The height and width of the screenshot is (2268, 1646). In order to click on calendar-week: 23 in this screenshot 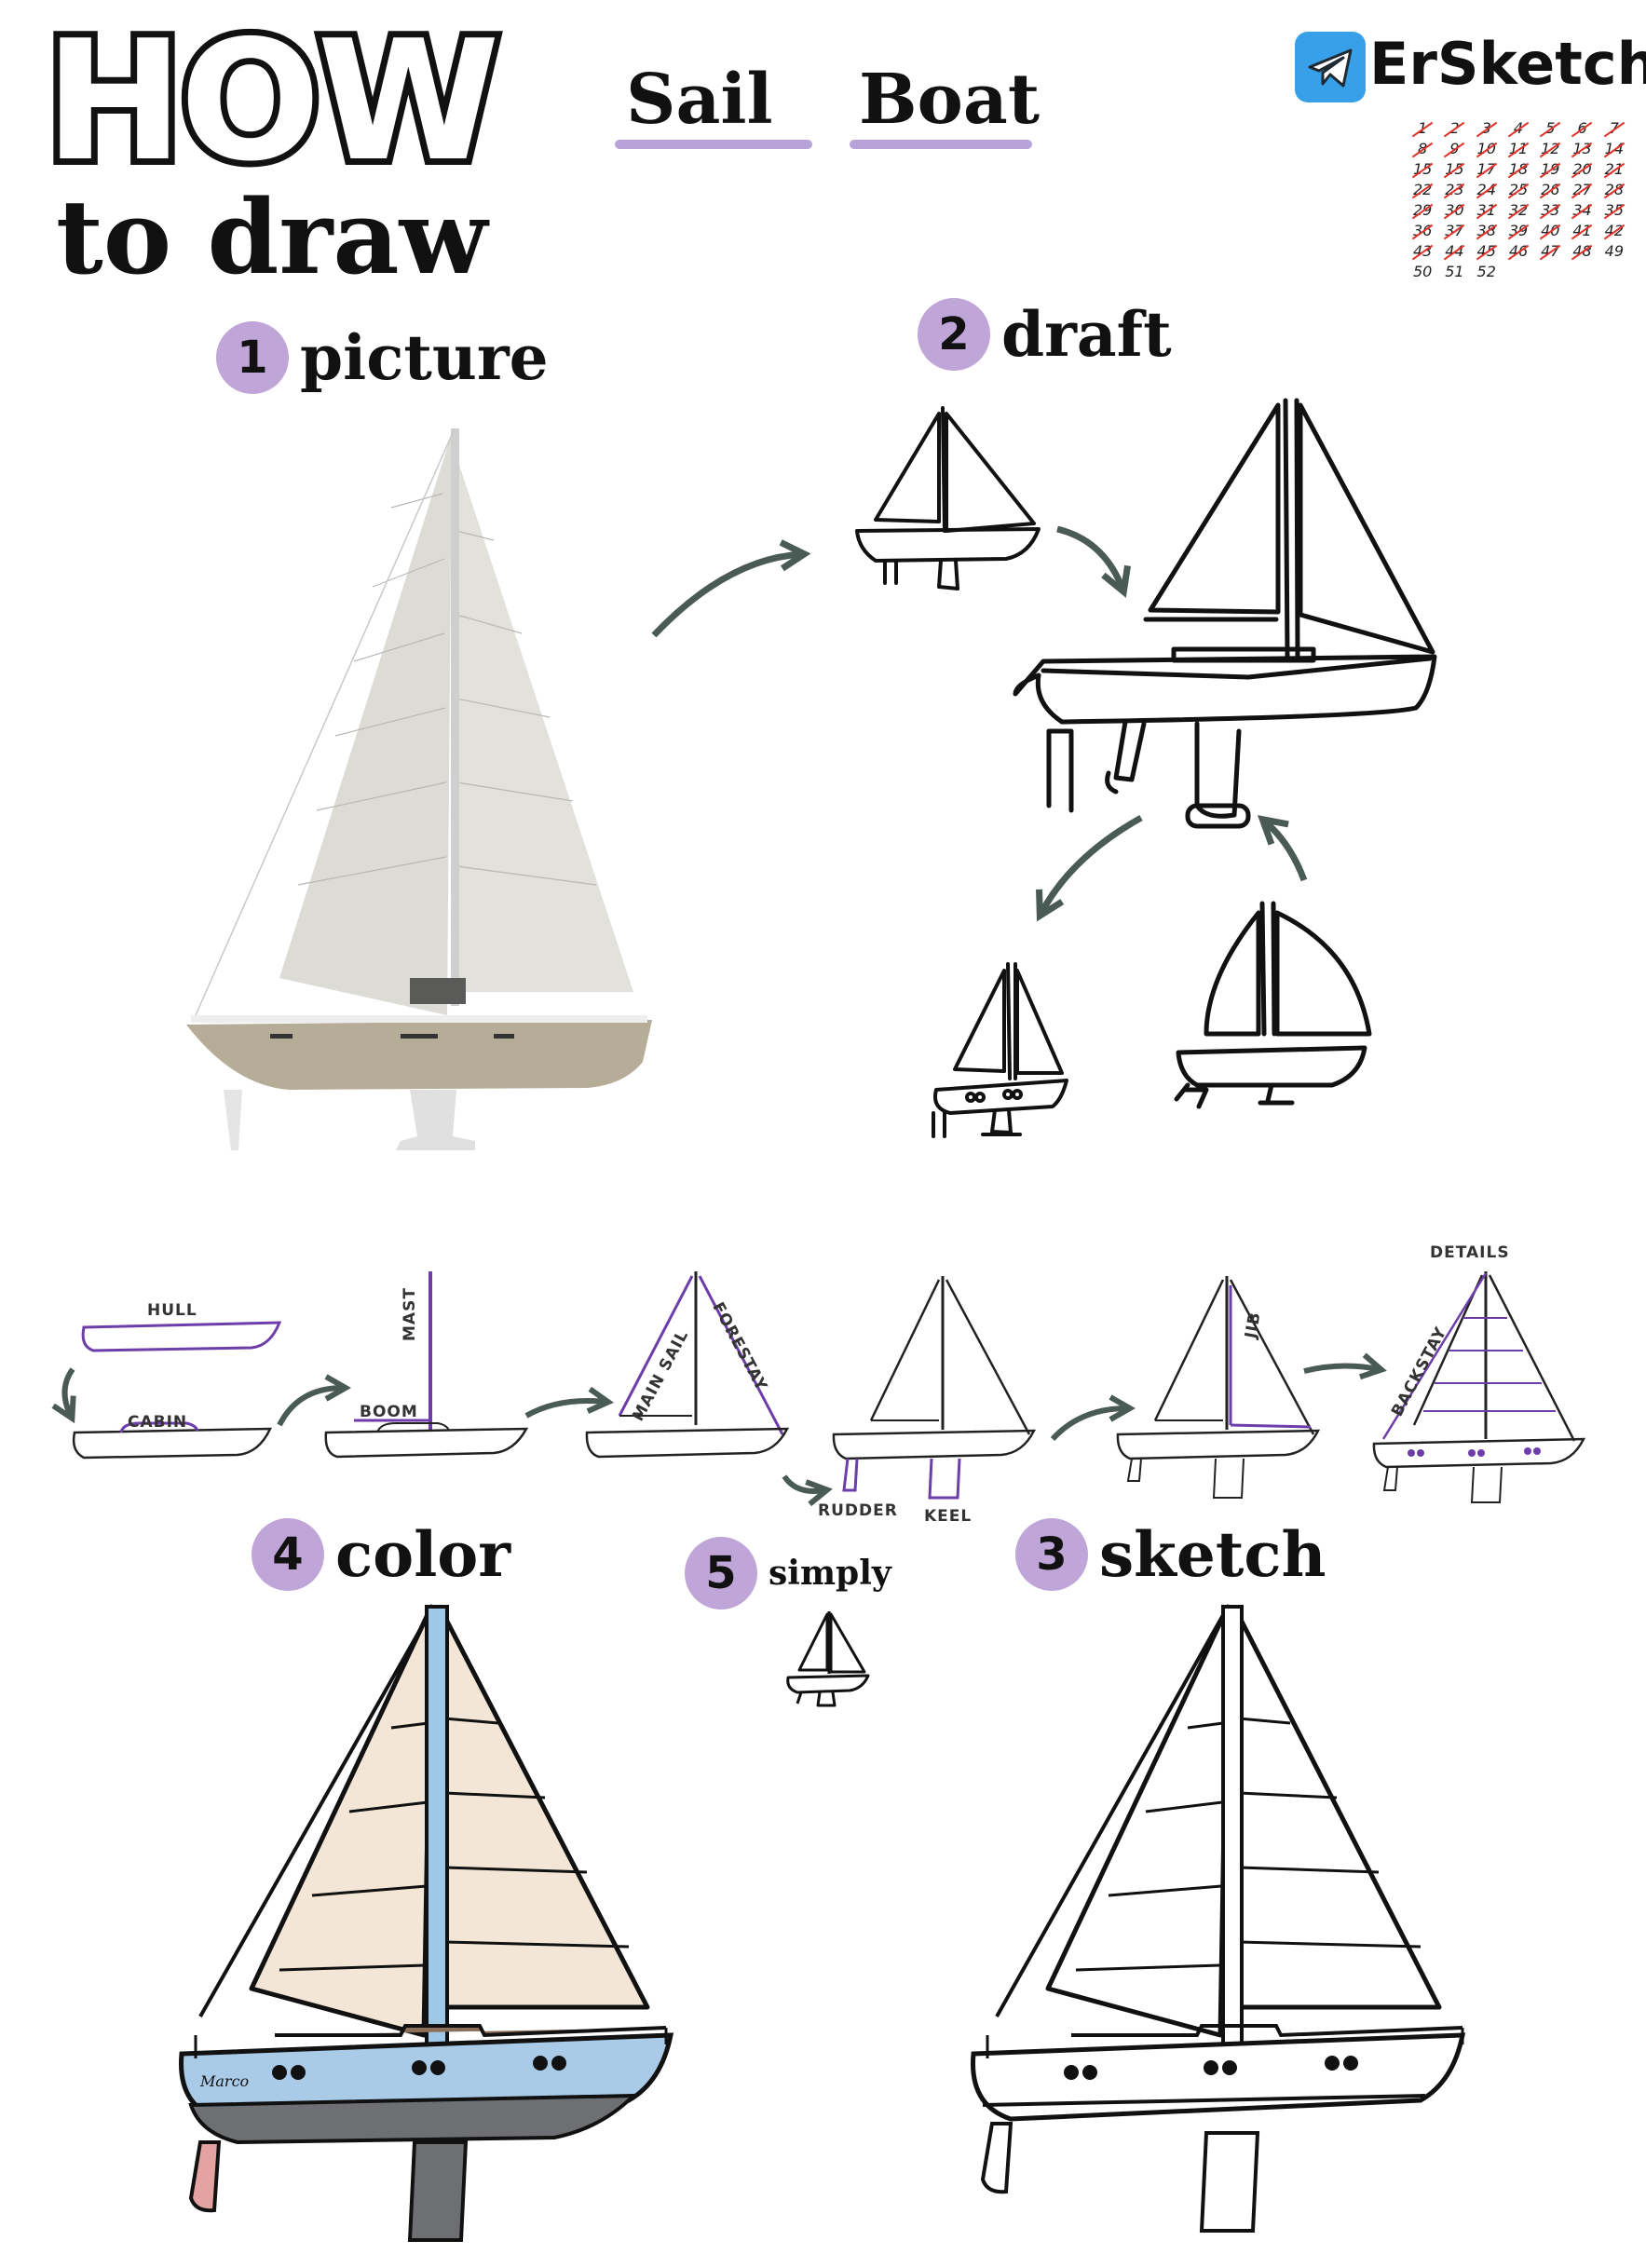, I will do `click(1454, 189)`.